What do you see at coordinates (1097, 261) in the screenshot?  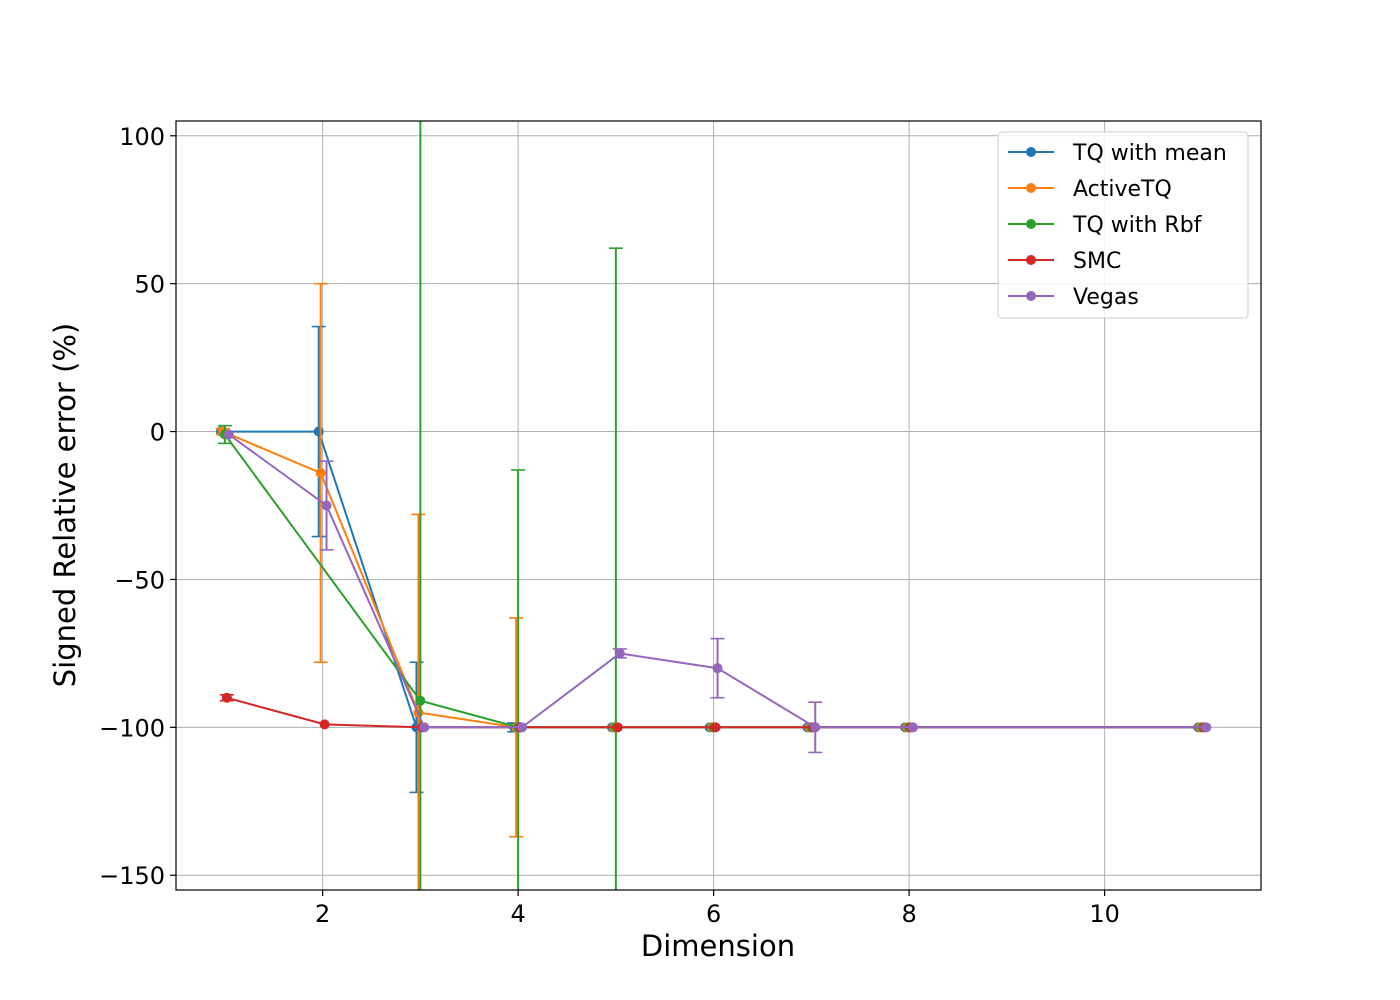 I see `legend-label: SMC` at bounding box center [1097, 261].